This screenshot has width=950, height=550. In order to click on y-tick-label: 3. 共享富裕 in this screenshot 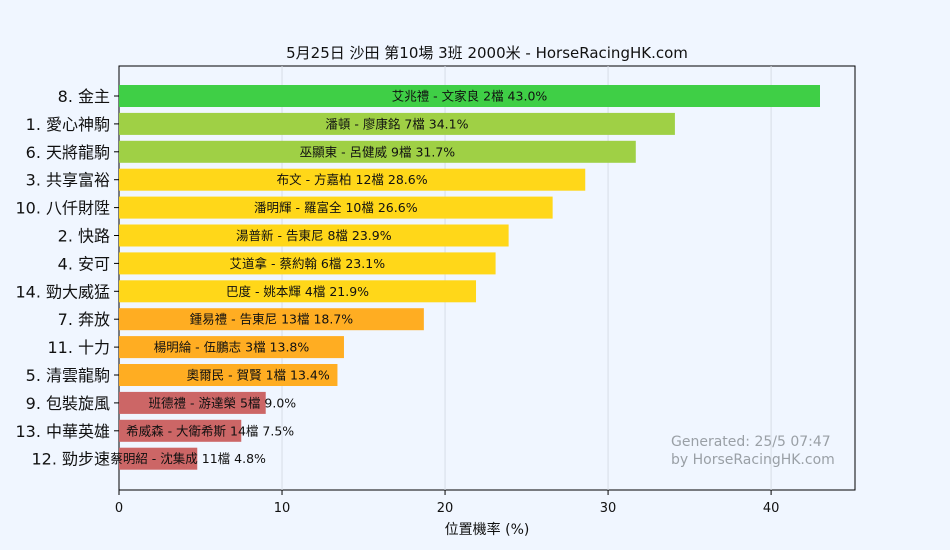, I will do `click(68, 180)`.